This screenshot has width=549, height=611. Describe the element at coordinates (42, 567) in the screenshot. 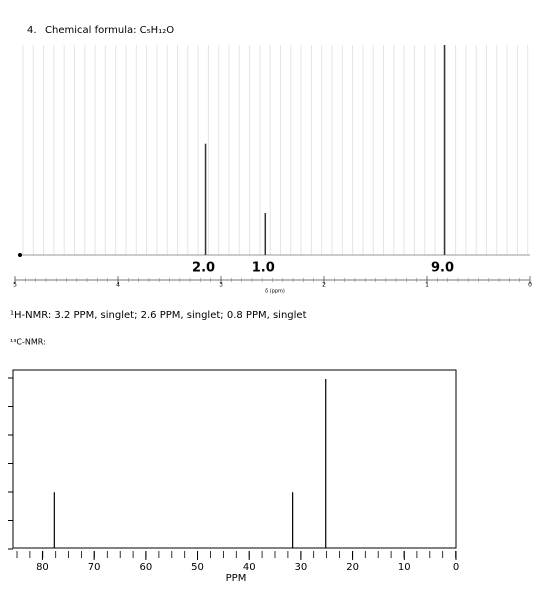

I see `x-tick-label: 80` at that location.